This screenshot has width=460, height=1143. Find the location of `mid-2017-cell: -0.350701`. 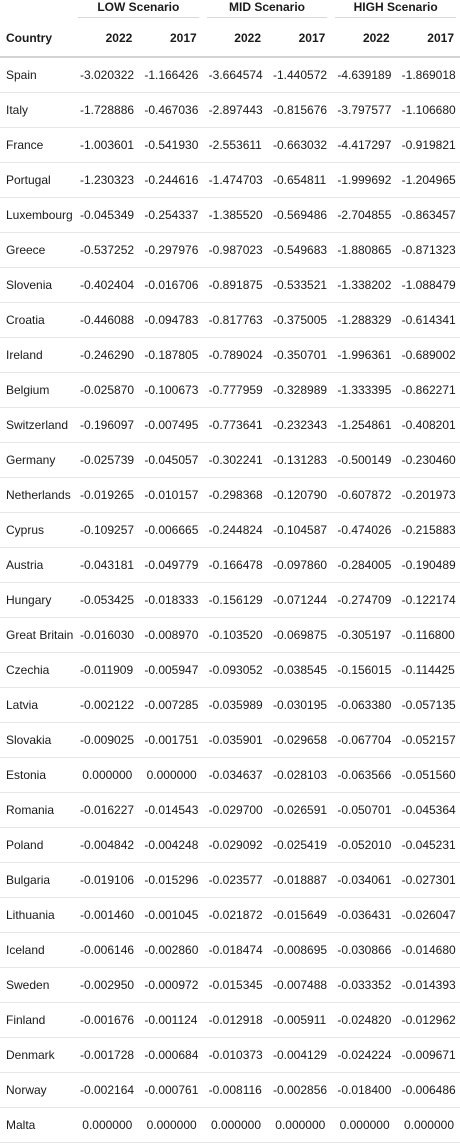

mid-2017-cell: -0.350701 is located at coordinates (299, 355).